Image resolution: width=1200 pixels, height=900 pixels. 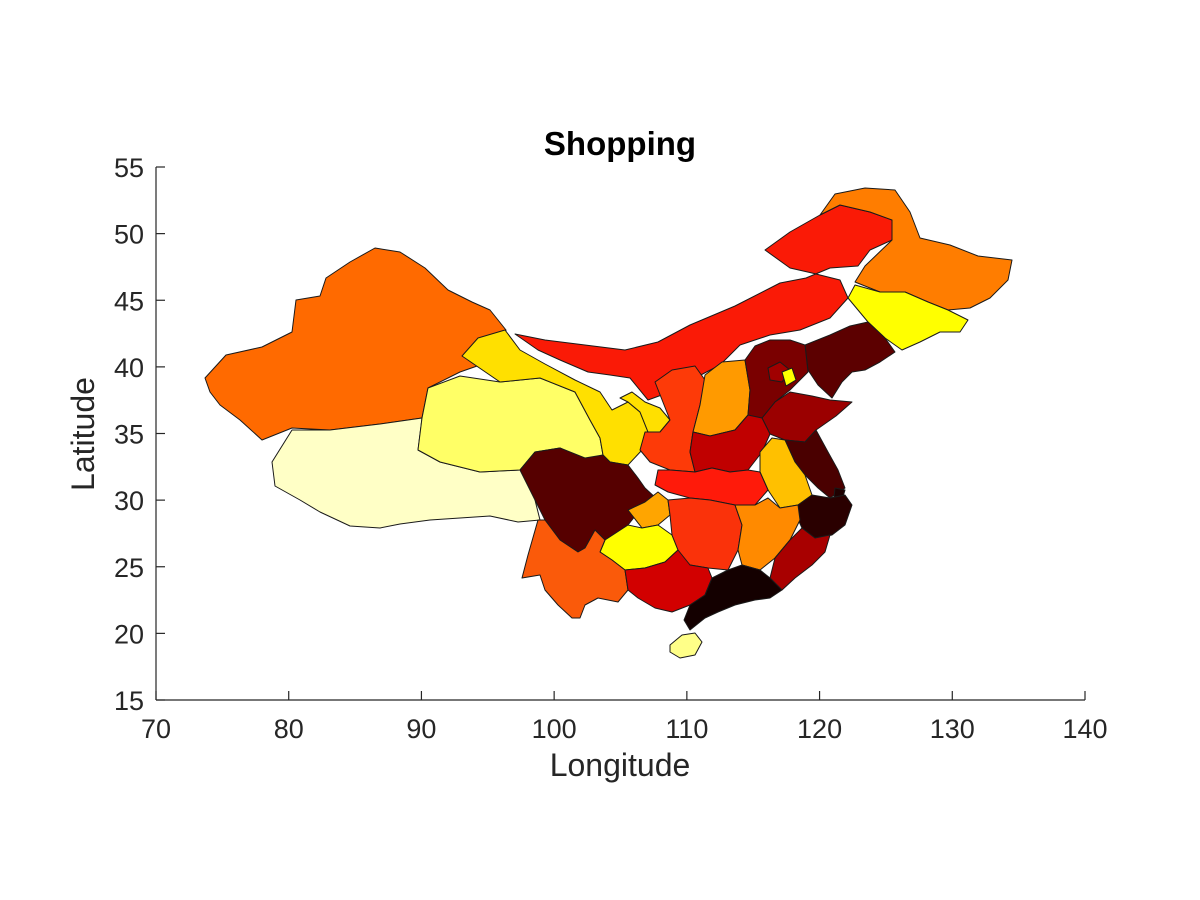 I want to click on region-xinjiang, so click(x=355, y=344).